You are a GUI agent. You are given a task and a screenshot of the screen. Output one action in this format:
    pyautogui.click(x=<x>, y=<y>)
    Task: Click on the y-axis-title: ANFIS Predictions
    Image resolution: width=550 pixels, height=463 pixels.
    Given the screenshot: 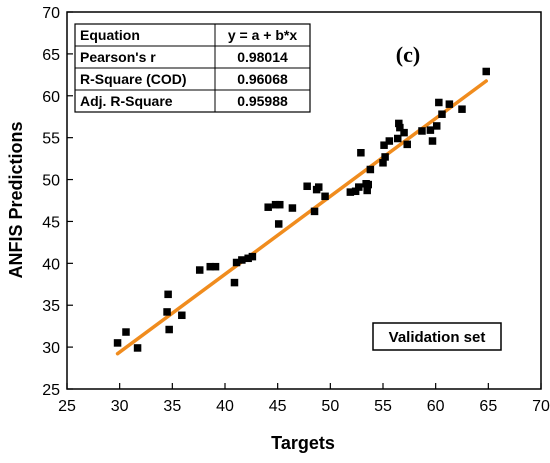 What is the action you would take?
    pyautogui.click(x=16, y=199)
    